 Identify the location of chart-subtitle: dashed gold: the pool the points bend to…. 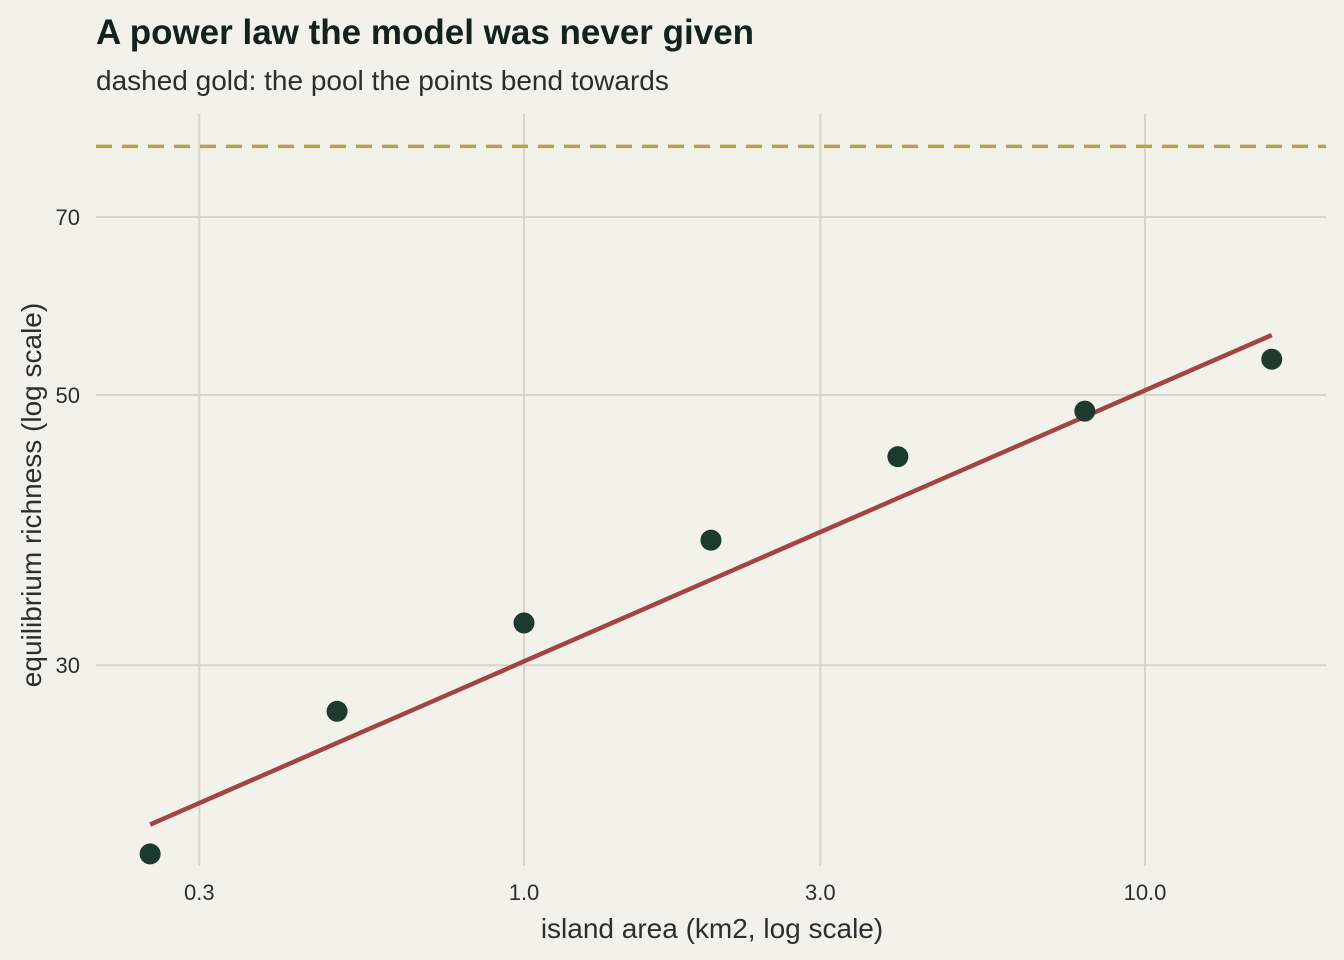
(382, 80).